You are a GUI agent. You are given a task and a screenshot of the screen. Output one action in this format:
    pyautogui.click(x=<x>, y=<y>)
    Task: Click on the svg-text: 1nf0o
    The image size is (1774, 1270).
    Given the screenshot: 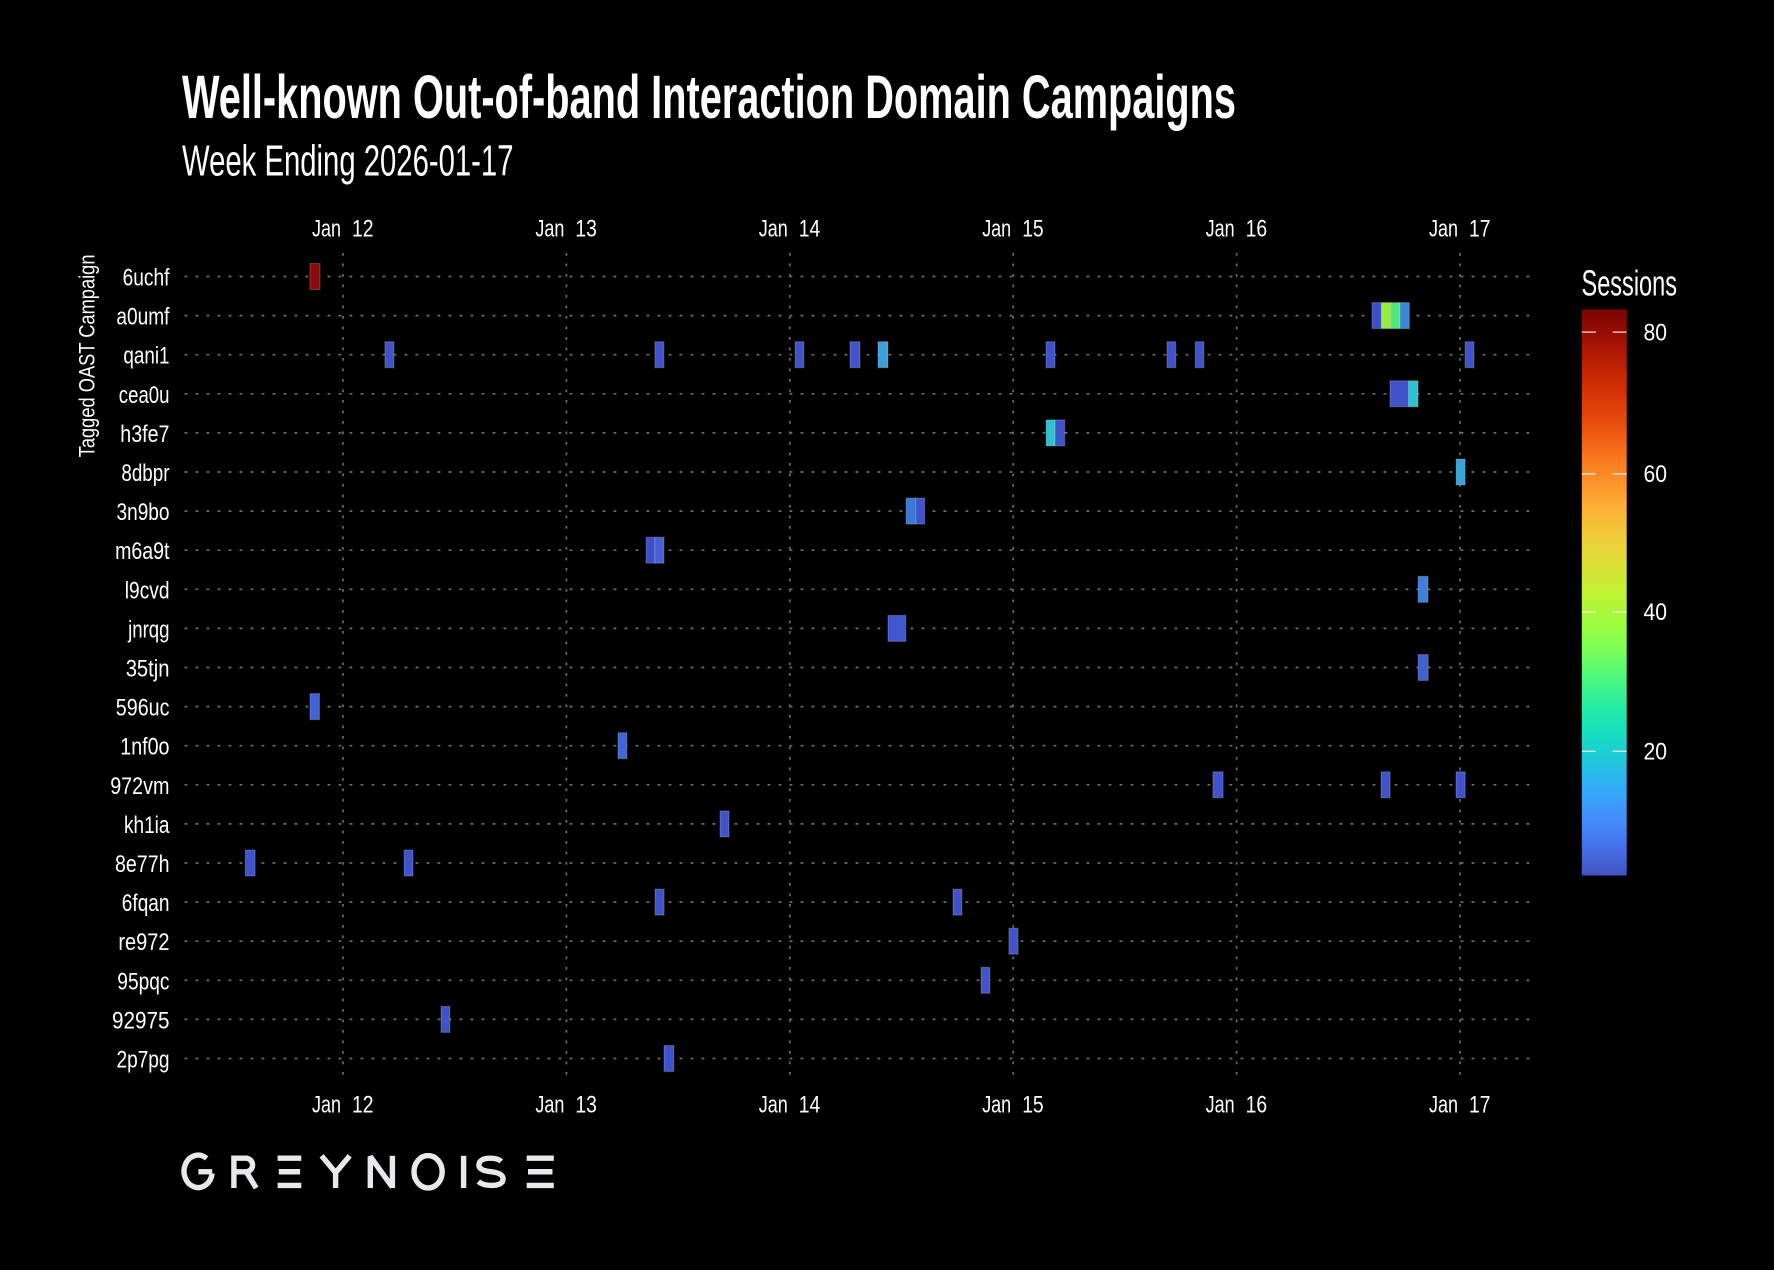 What is the action you would take?
    pyautogui.click(x=144, y=747)
    